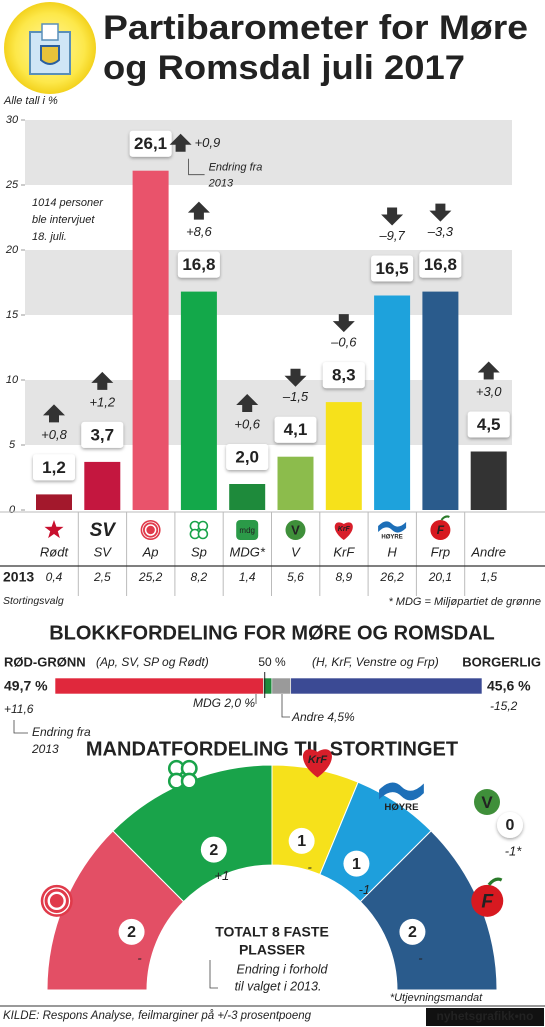 Image resolution: width=545 pixels, height=1027 pixels. Describe the element at coordinates (509, 686) in the screenshot. I see `bloc-value: 45,6 %` at that location.